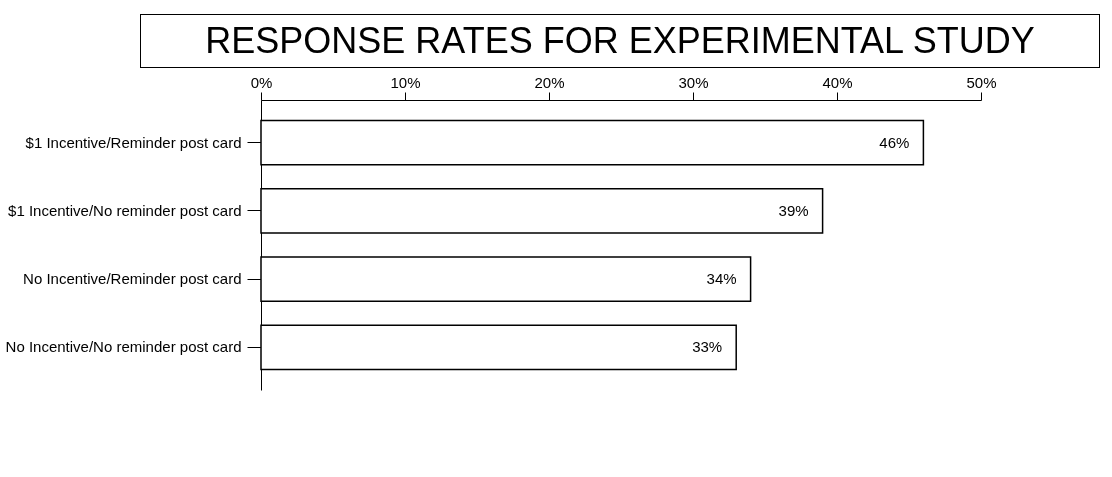 The image size is (1112, 477). I want to click on data-label: 33%, so click(707, 347).